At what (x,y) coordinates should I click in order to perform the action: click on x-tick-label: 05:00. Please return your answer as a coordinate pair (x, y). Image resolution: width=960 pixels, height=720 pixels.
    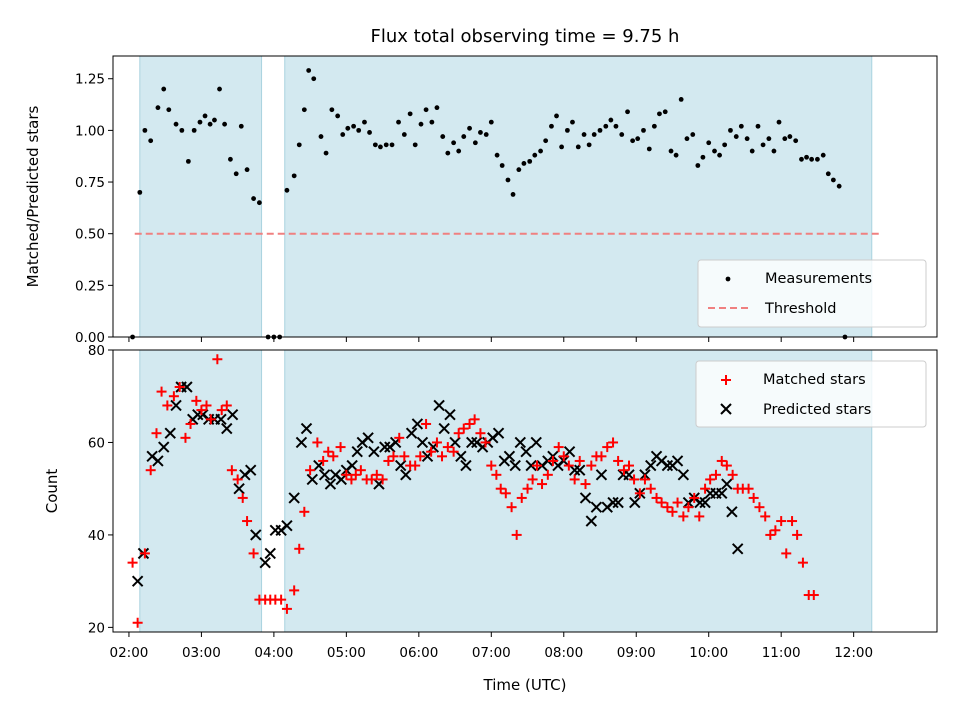
    Looking at the image, I should click on (346, 653).